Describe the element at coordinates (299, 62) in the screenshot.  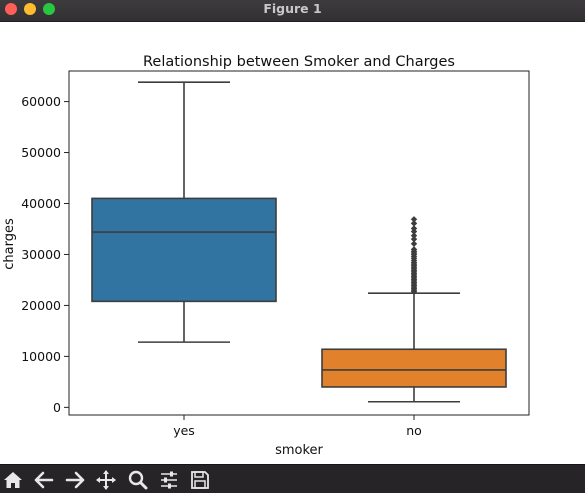
I see `chart-title: Relationship between Smoker and Charges` at that location.